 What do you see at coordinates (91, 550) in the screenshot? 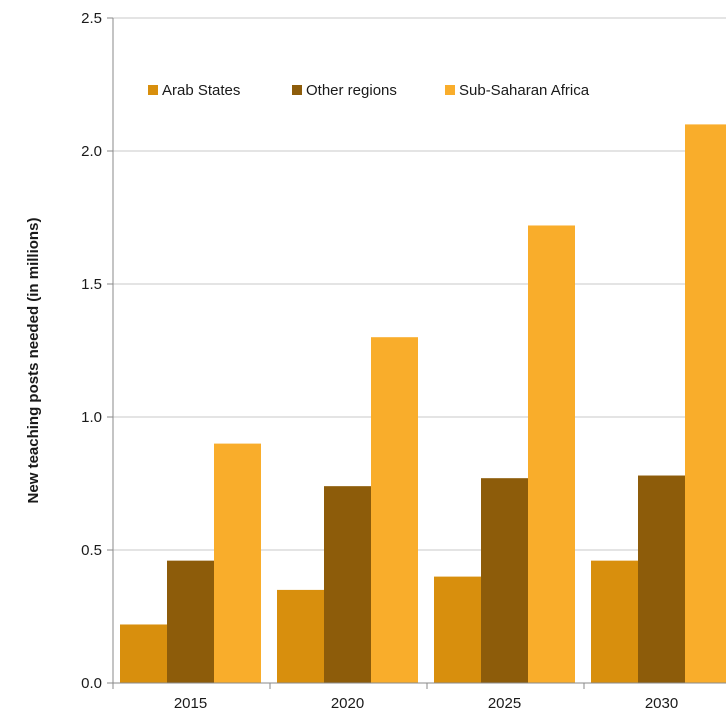
I see `y-tick-label: 0.5` at bounding box center [91, 550].